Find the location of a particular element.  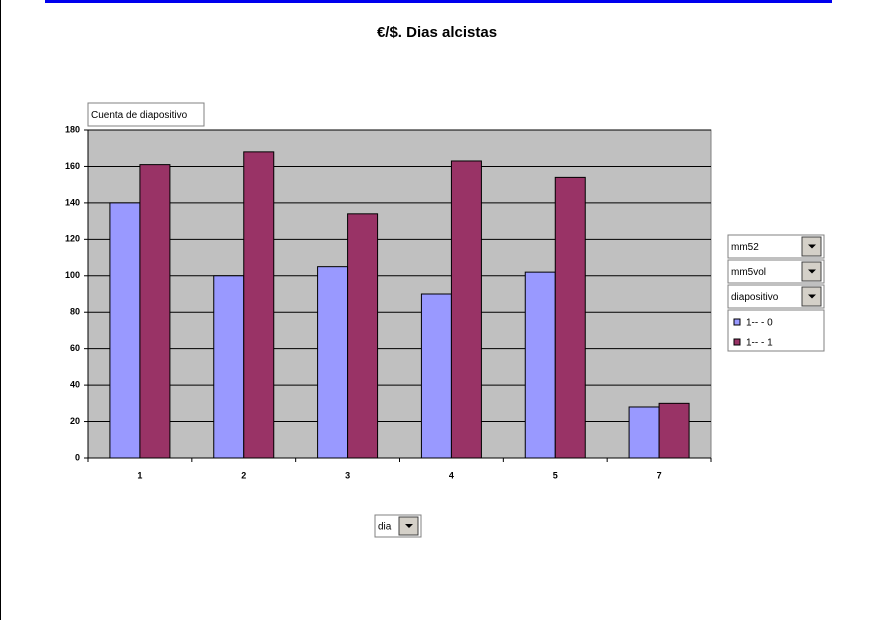

y-tick-label: 140 is located at coordinates (72, 202).